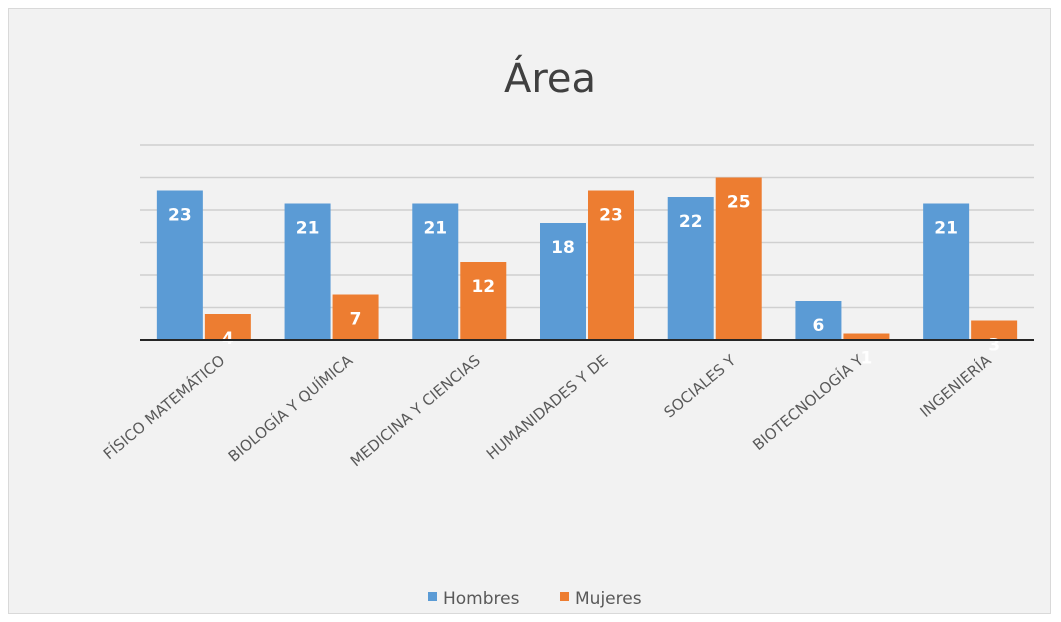 The width and height of the screenshot is (1061, 622). Describe the element at coordinates (481, 599) in the screenshot. I see `legend-label-hombres: Hombres` at that location.